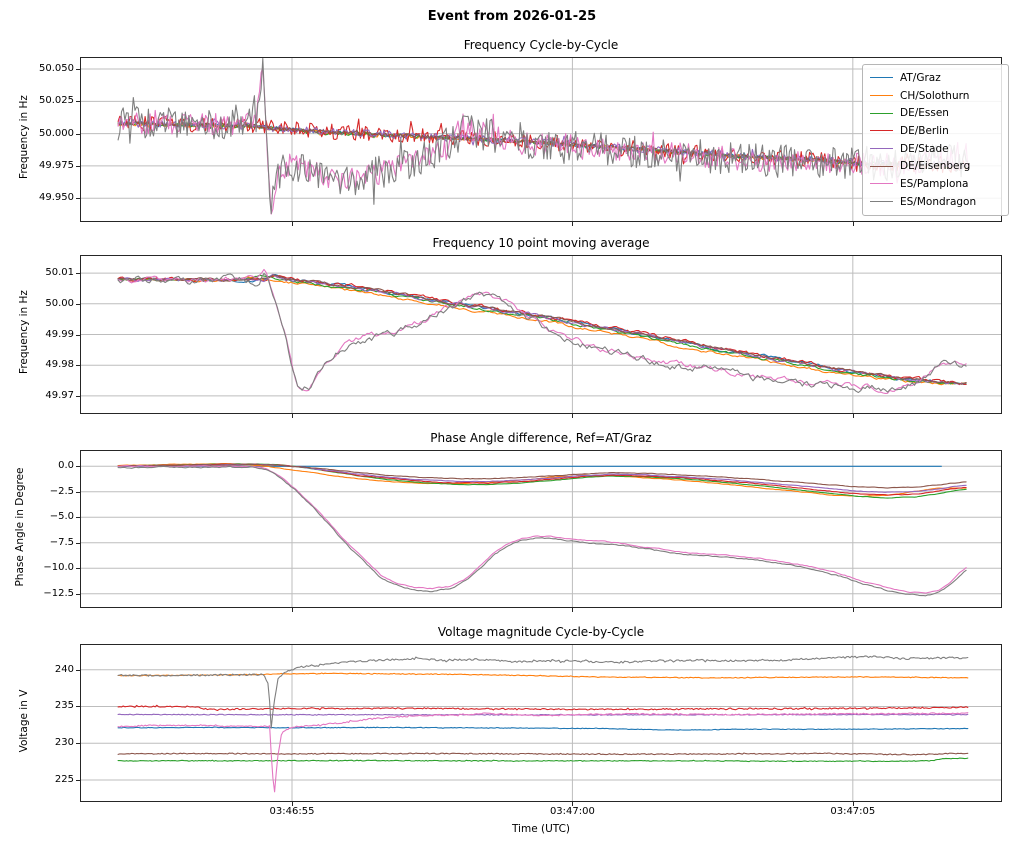 Image resolution: width=1024 pixels, height=853 pixels. What do you see at coordinates (64, 743) in the screenshot?
I see `y-tick-label: 230` at bounding box center [64, 743].